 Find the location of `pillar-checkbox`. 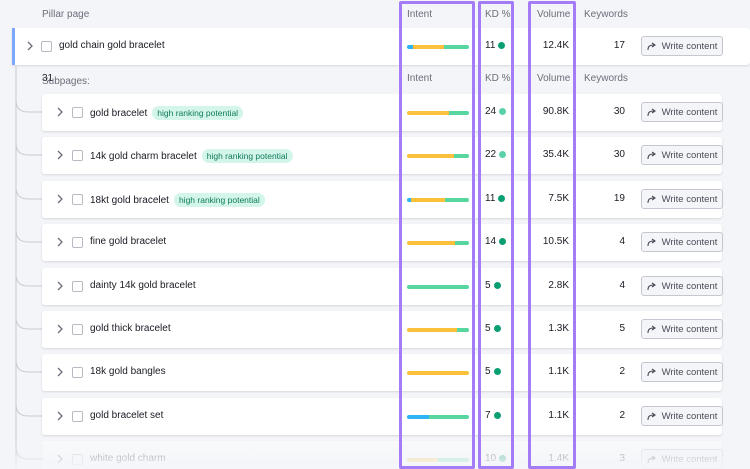

pillar-checkbox is located at coordinates (46, 46).